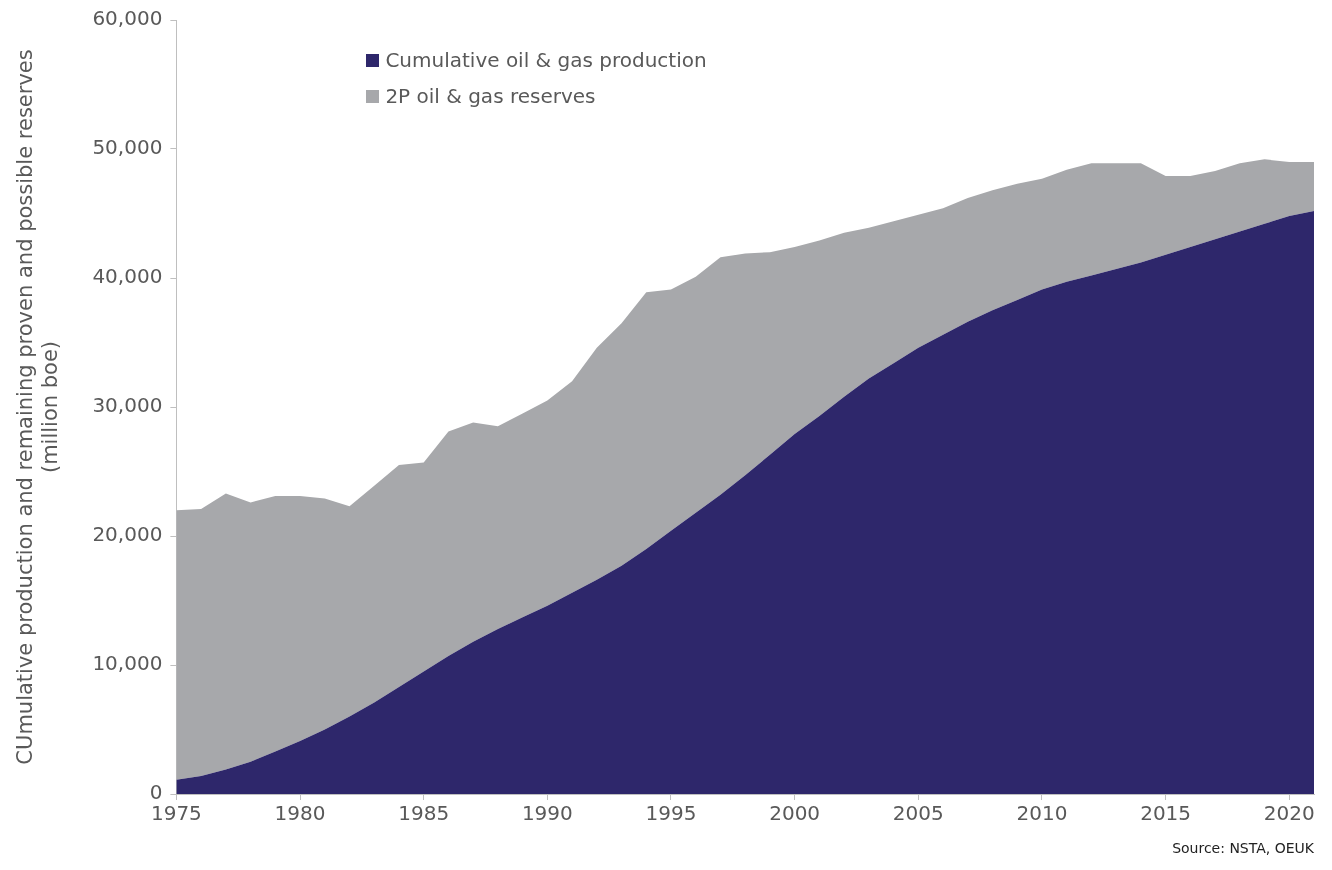 The height and width of the screenshot is (870, 1332). What do you see at coordinates (127, 276) in the screenshot?
I see `y-tick-label: 40,000` at bounding box center [127, 276].